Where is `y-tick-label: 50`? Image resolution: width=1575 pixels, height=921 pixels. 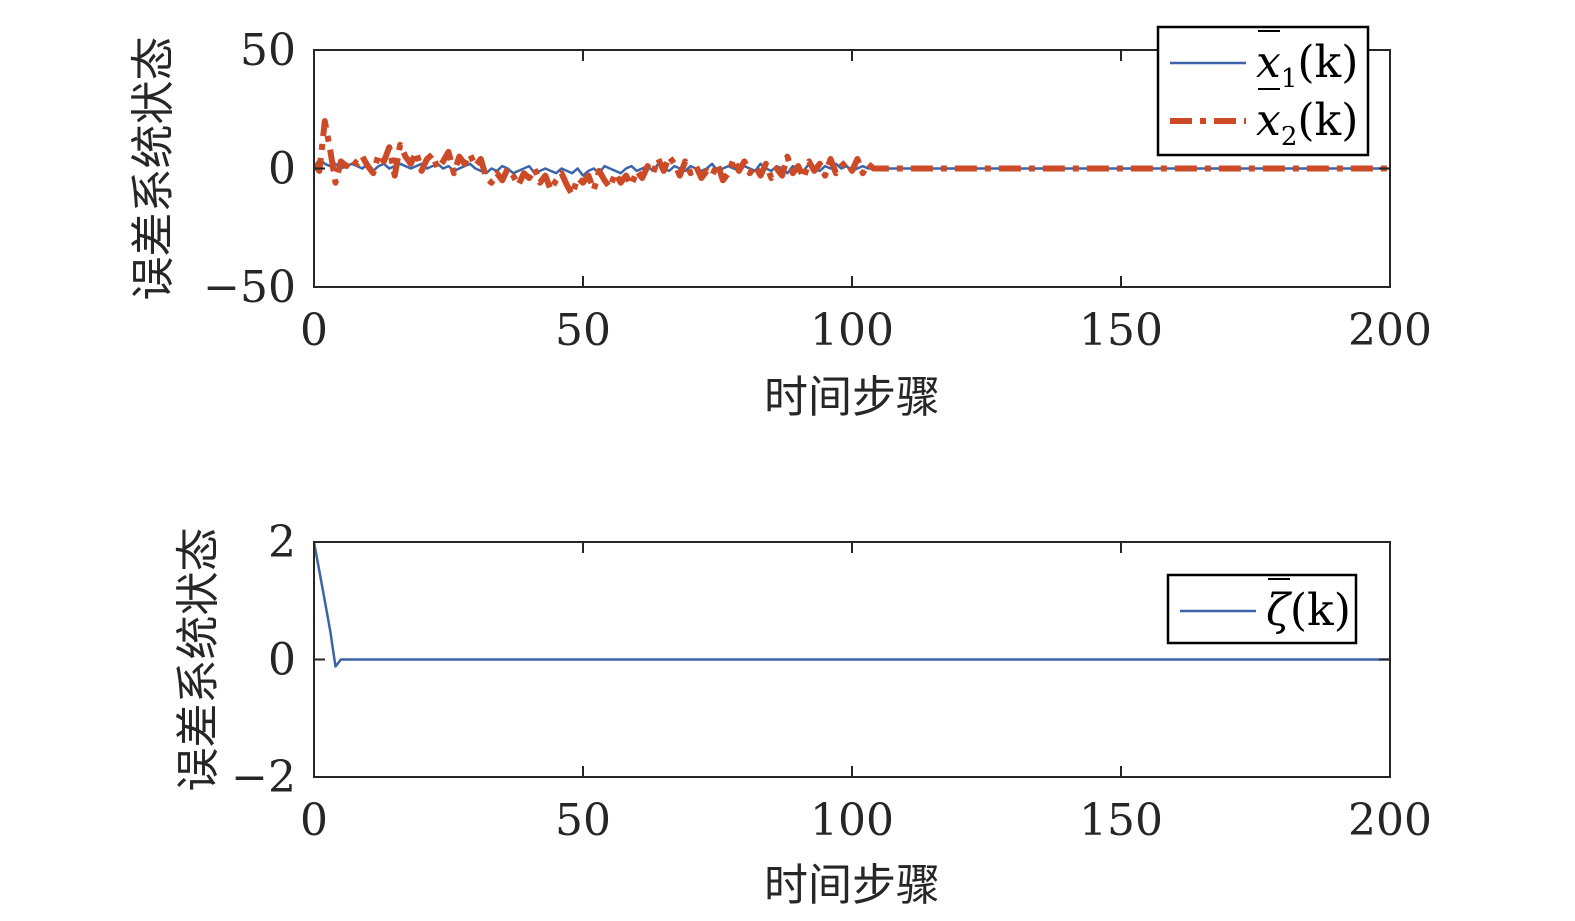
y-tick-label: 50 is located at coordinates (268, 50).